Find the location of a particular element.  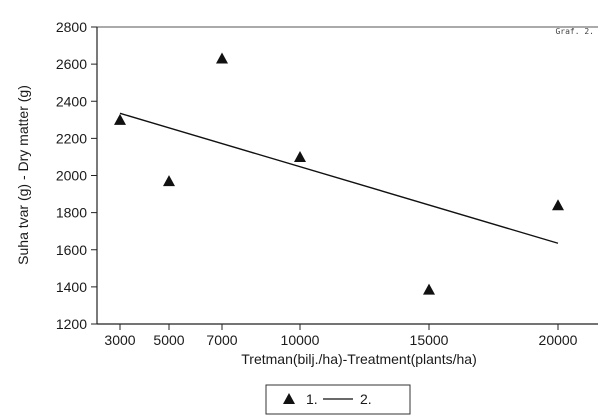

y-axis-label: Suha tvar (g) - Dry matter (g) is located at coordinates (23, 175).